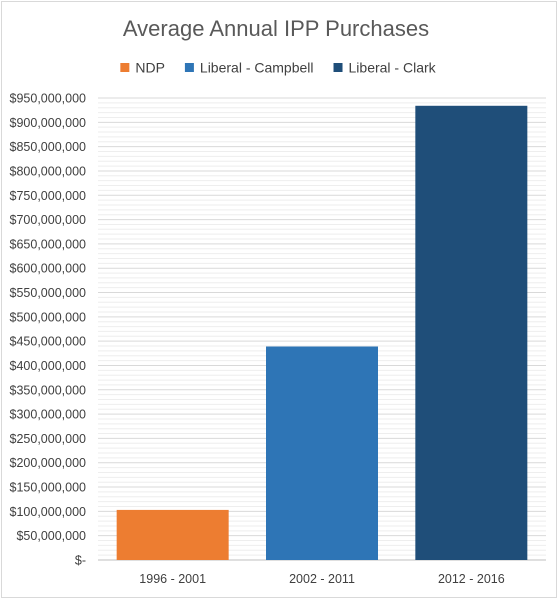  Describe the element at coordinates (48, 269) in the screenshot. I see `y-tick-label: $600,000,000` at that location.